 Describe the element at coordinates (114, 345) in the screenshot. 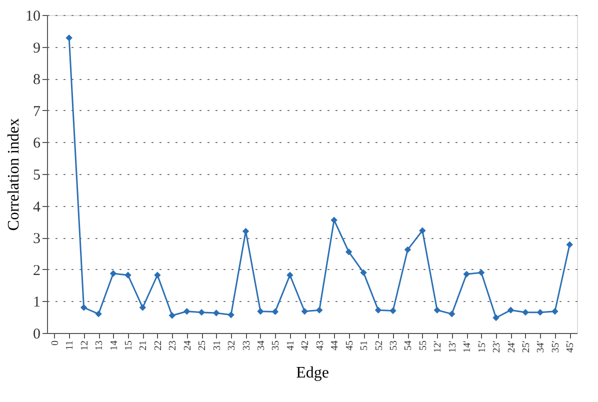

I see `x-tick-label: 14` at that location.